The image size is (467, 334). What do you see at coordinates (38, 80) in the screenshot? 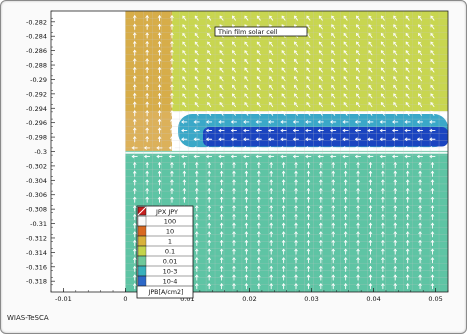
I see `y-tick-label: -0.29` at bounding box center [38, 80].